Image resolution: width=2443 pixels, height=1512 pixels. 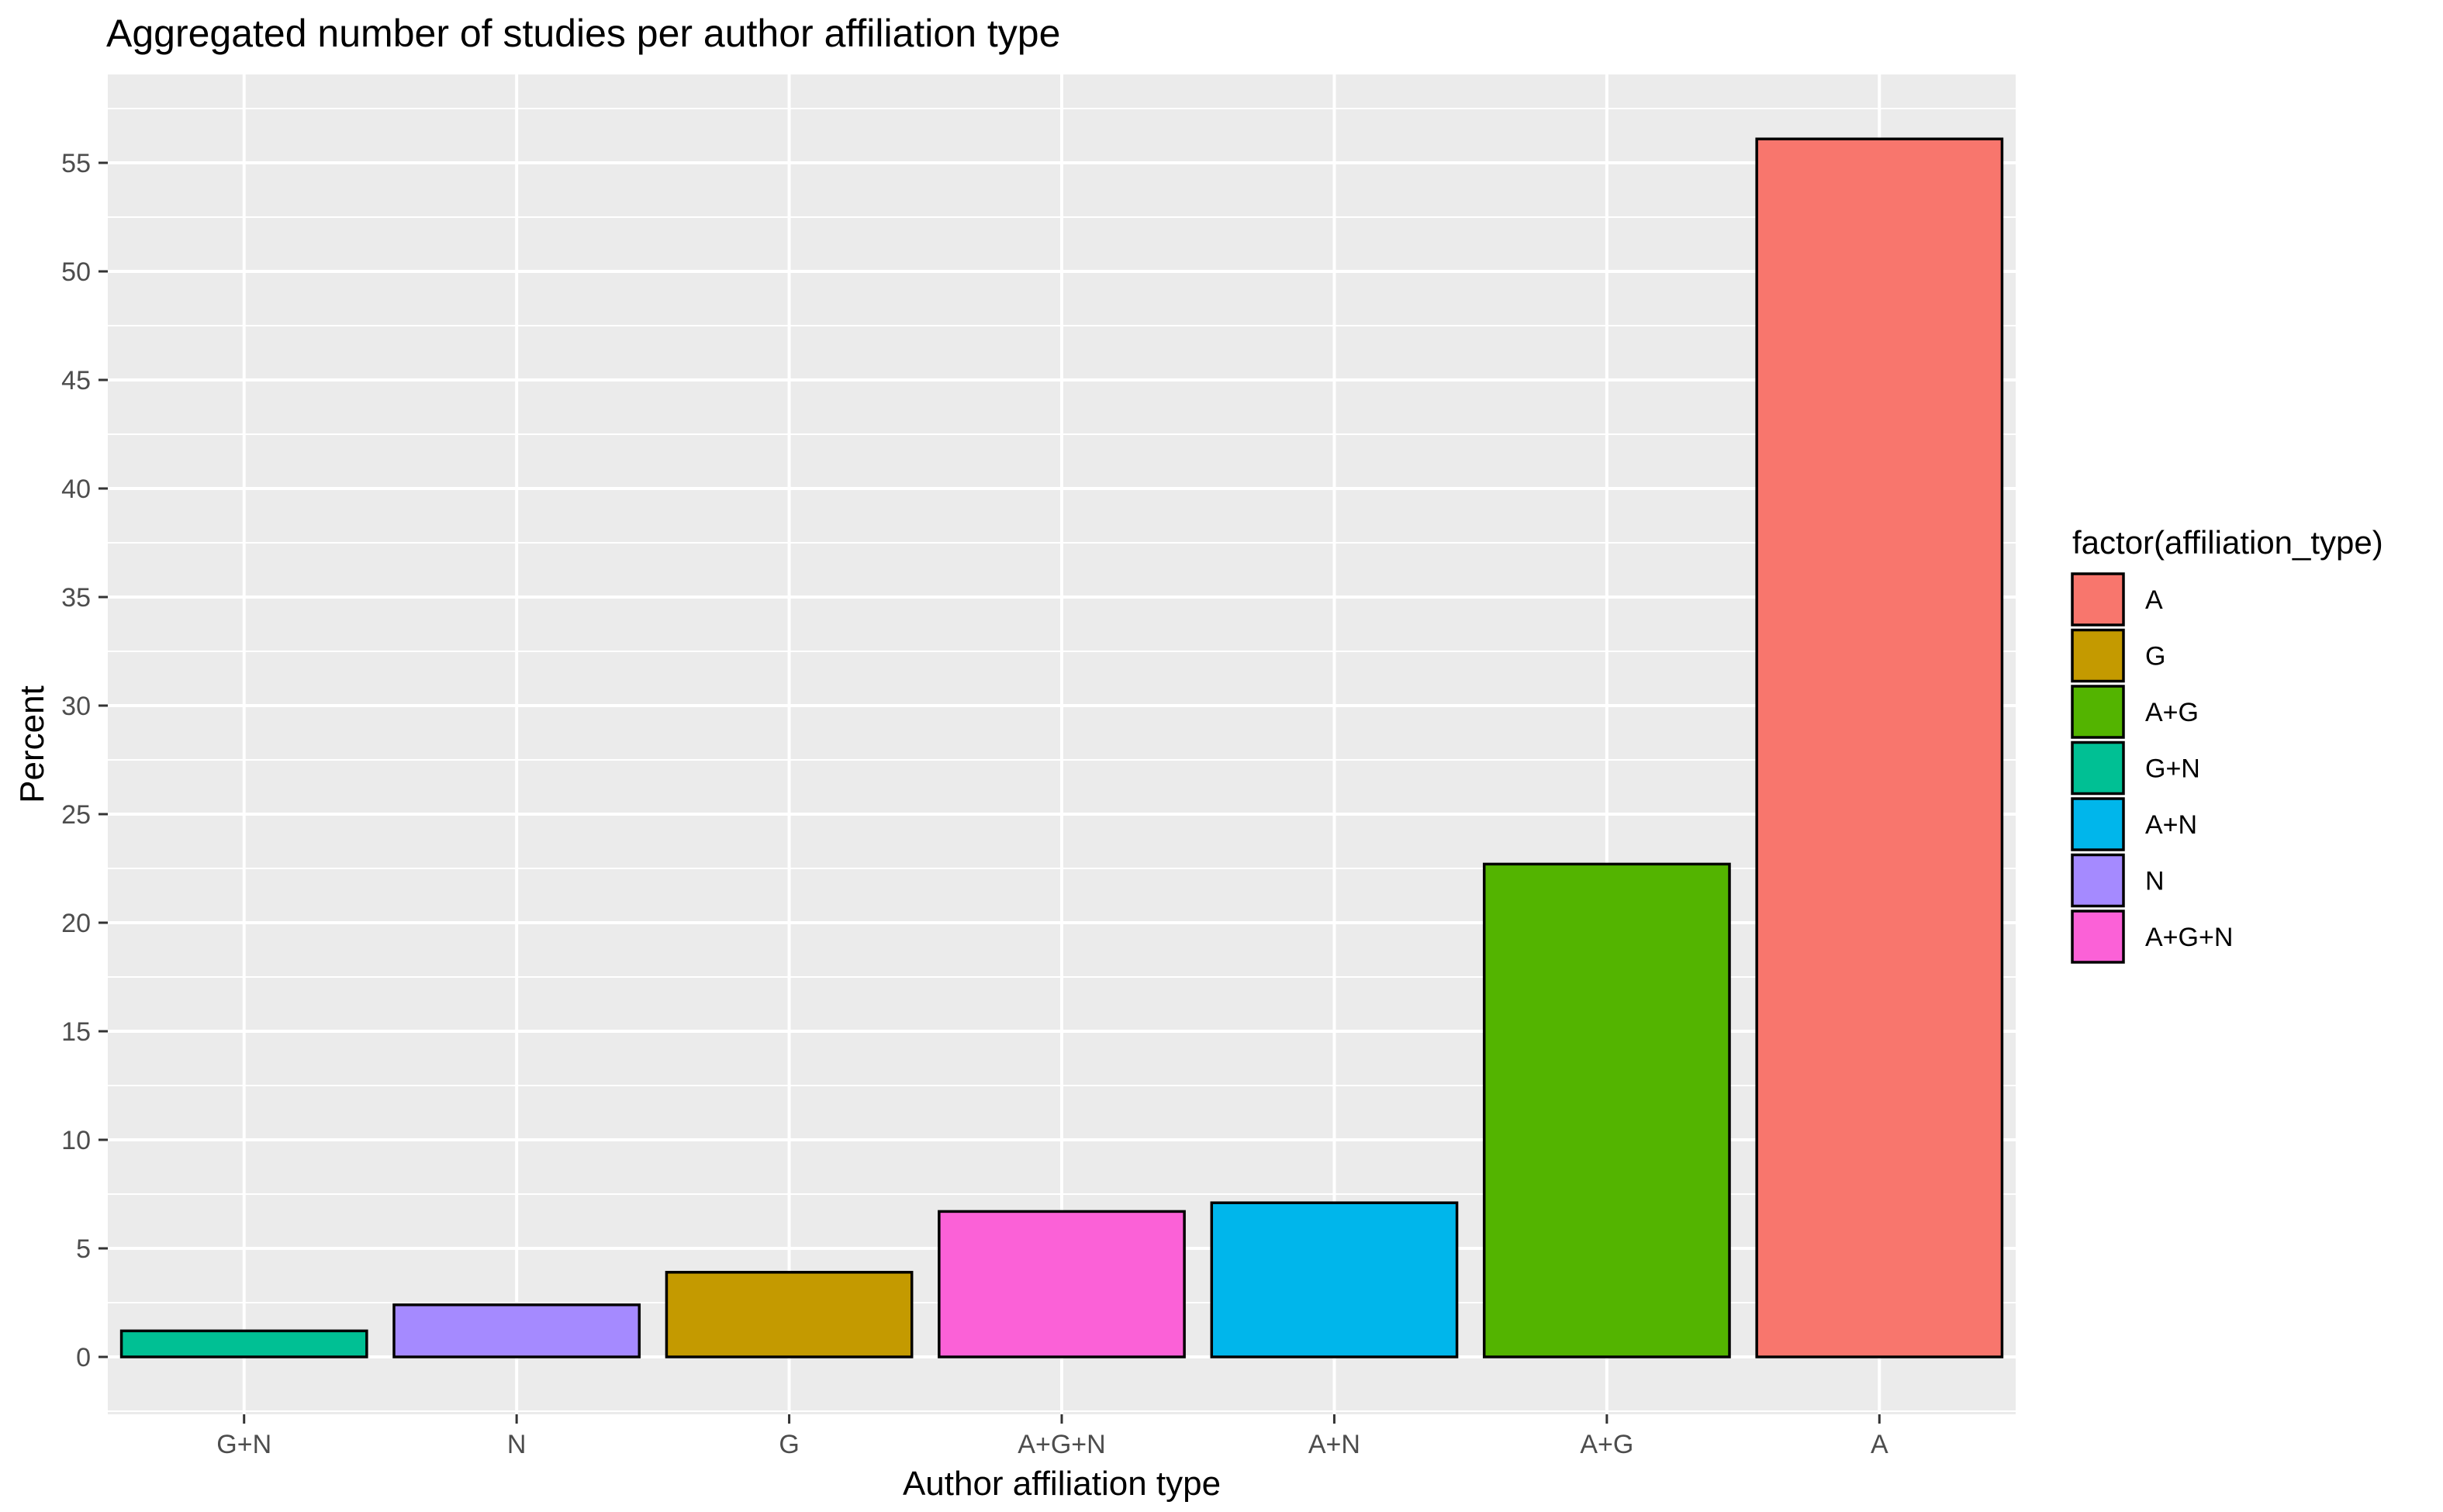 I want to click on legend-label: A+G+N, so click(x=2189, y=937).